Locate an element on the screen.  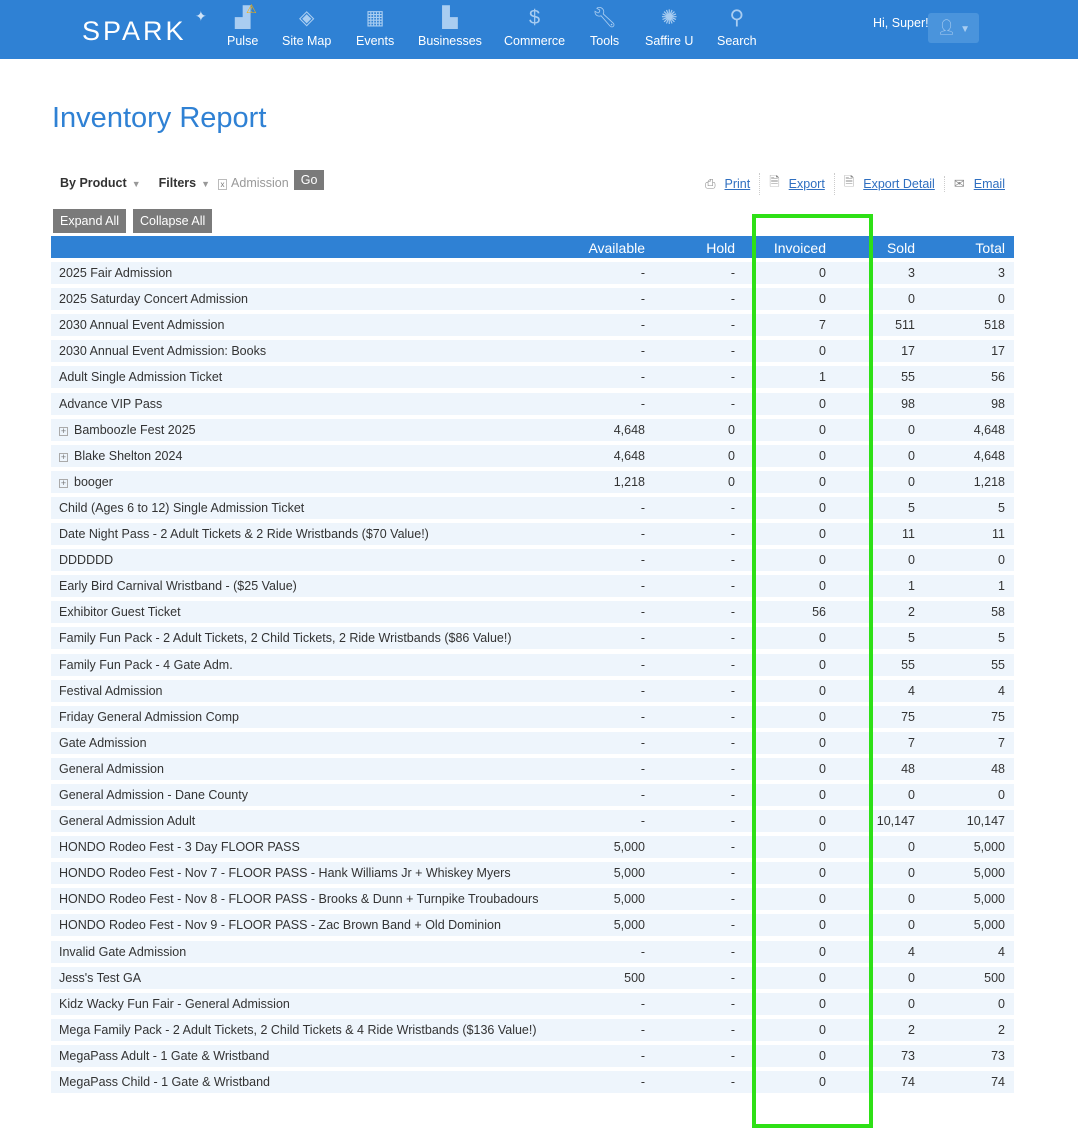
table-row: + Blake Shelton 2024 4,648 0 0 0 4,648 is located at coordinates (532, 455).